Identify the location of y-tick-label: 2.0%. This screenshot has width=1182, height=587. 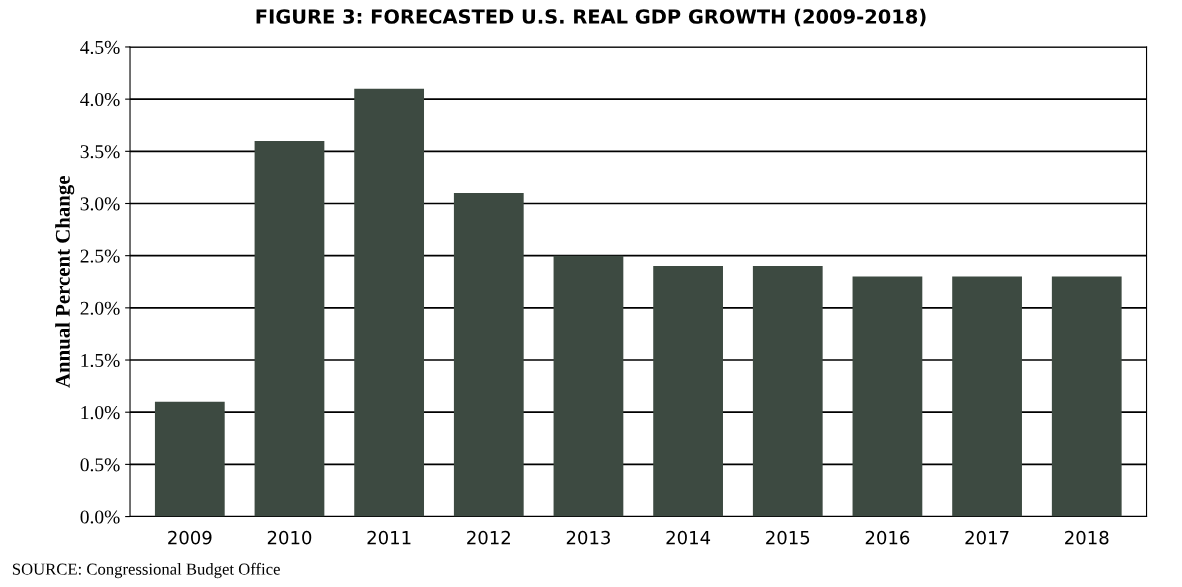
(100, 308).